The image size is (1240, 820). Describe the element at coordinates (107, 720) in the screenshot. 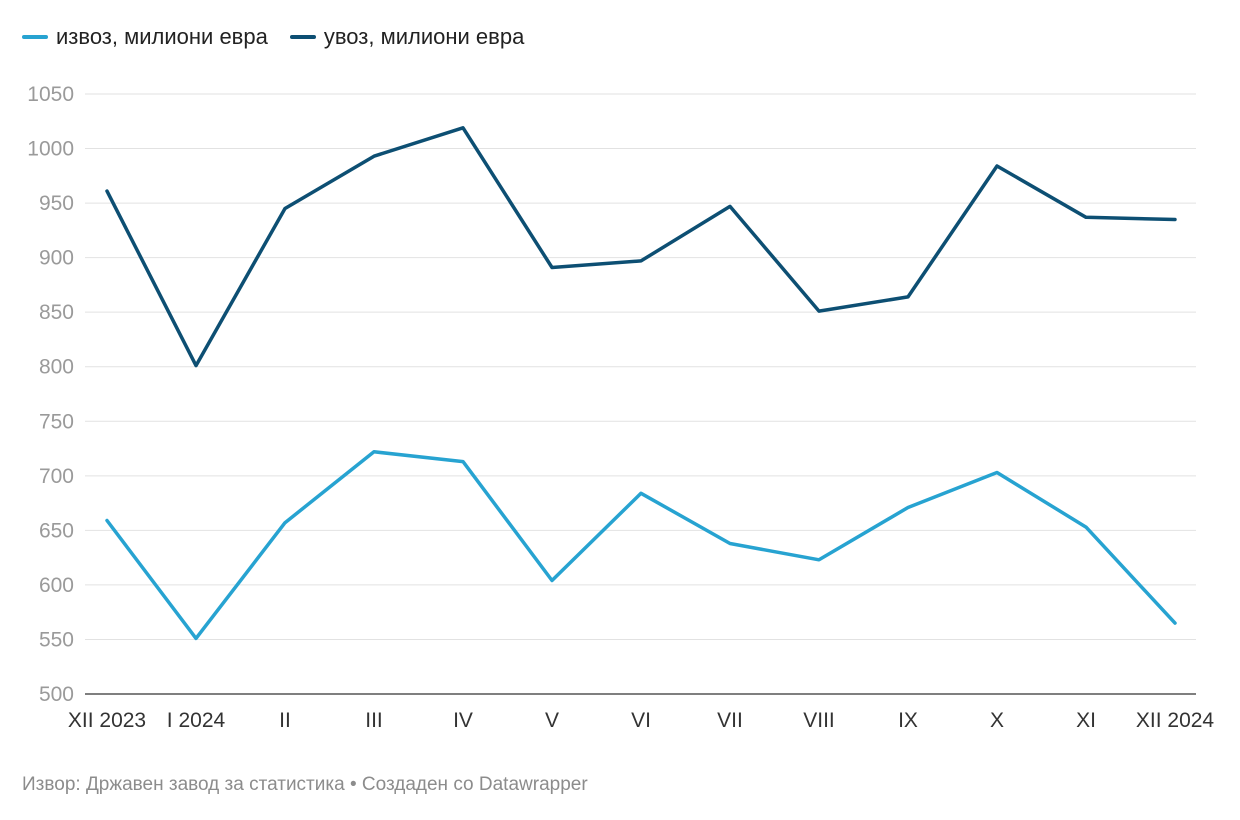

I see `x-tick-label: XII 2023` at that location.